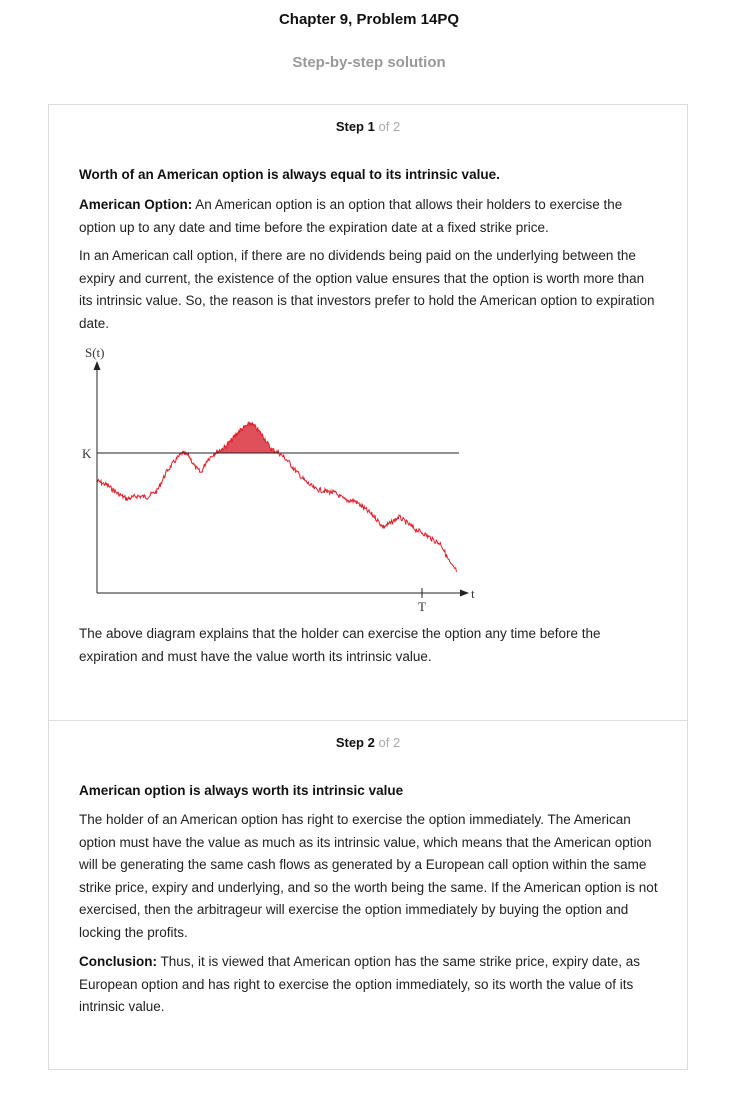 The height and width of the screenshot is (1097, 738). Describe the element at coordinates (95, 352) in the screenshot. I see `y-axis-label: S(t)` at that location.